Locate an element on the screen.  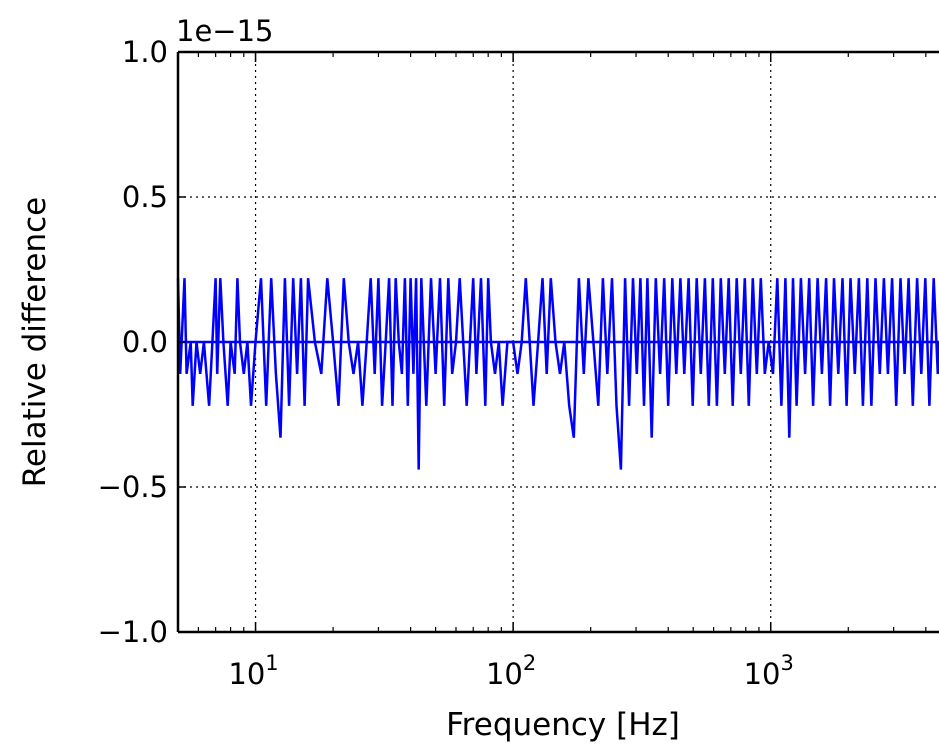
y-tick-label: 0.0 is located at coordinates (145, 342).